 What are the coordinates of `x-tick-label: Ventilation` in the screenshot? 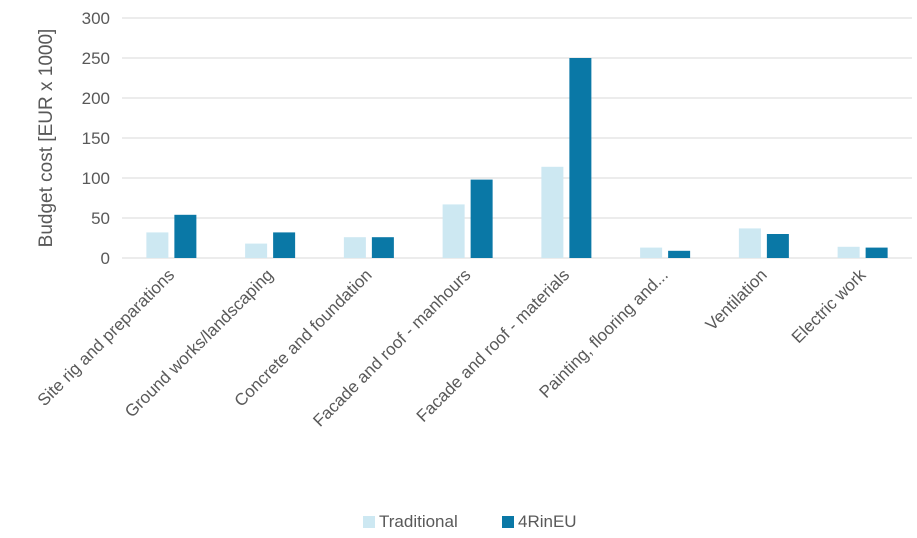 It's located at (736, 299).